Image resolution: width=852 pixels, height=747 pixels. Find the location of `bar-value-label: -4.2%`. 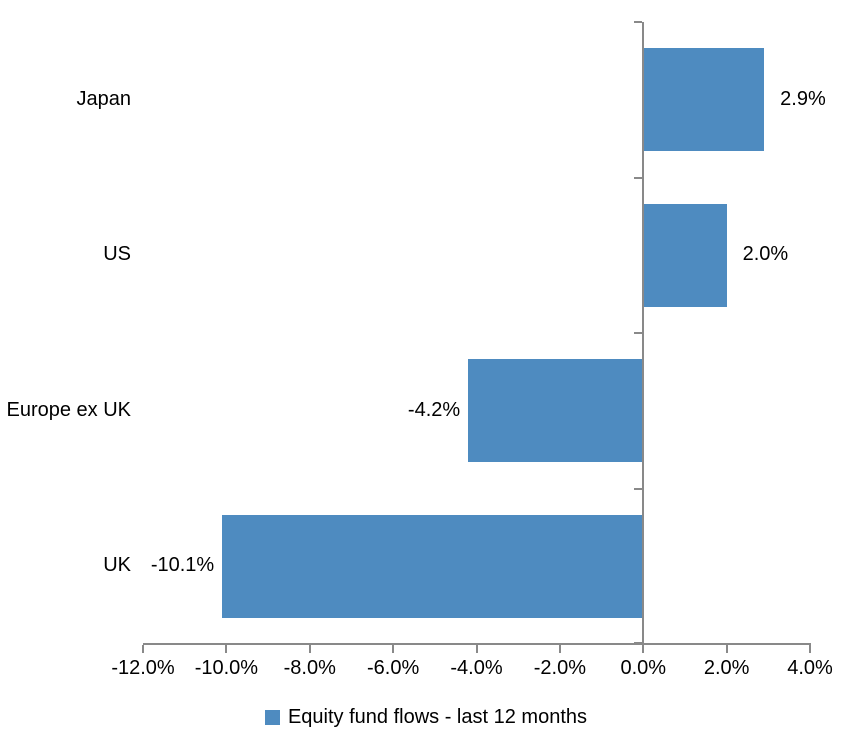

bar-value-label: -4.2% is located at coordinates (434, 409).